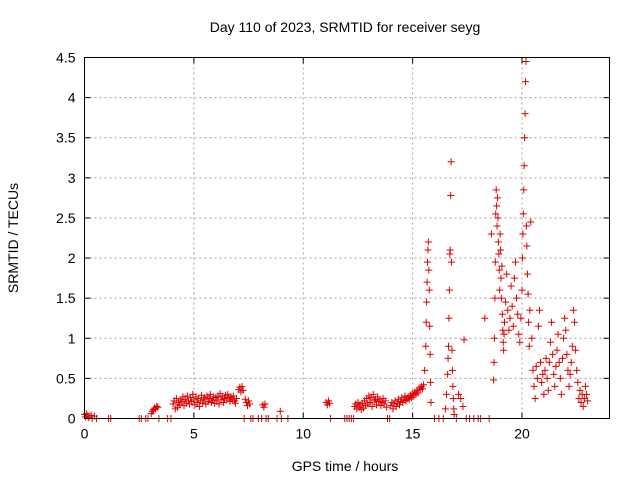 Image resolution: width=640 pixels, height=485 pixels. What do you see at coordinates (13, 238) in the screenshot?
I see `y-axis-label: SRMTID / TECUs` at bounding box center [13, 238].